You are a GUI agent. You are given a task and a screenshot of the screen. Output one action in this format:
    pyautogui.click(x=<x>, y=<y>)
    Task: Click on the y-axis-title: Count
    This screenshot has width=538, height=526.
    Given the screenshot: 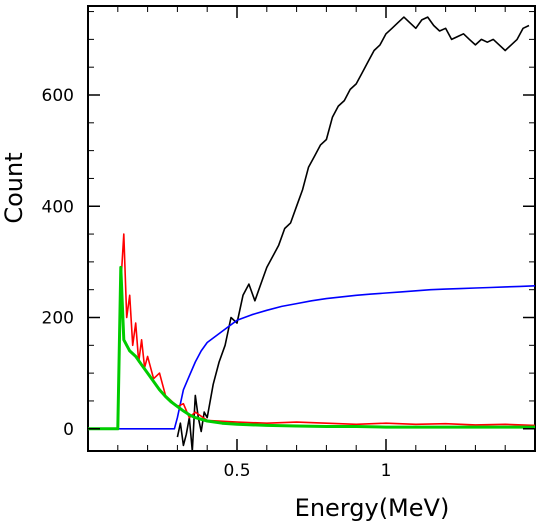 What is the action you would take?
    pyautogui.click(x=14, y=187)
    